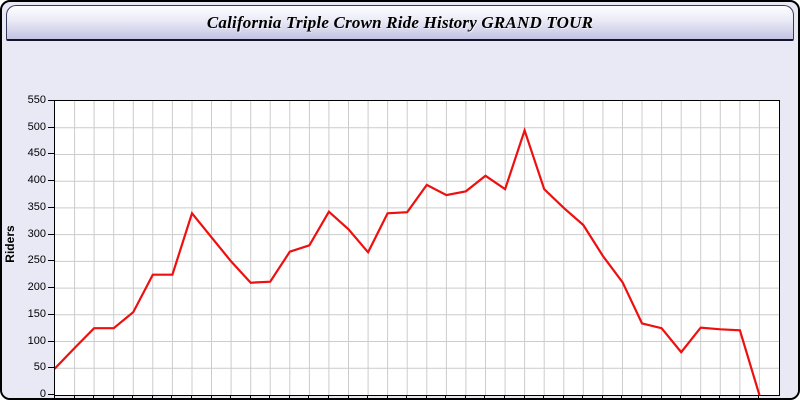  I want to click on y-tick-label: 250, so click(36, 260).